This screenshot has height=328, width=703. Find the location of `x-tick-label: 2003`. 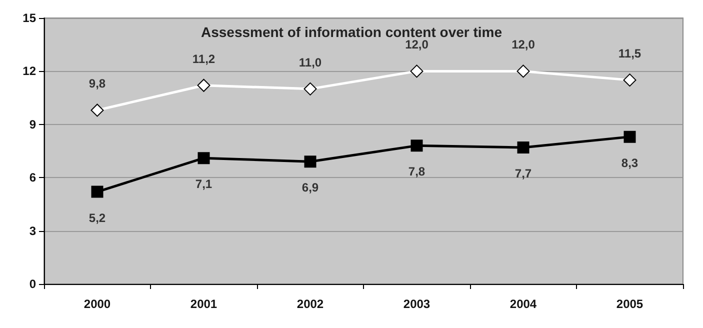

x-tick-label: 2003 is located at coordinates (416, 304).